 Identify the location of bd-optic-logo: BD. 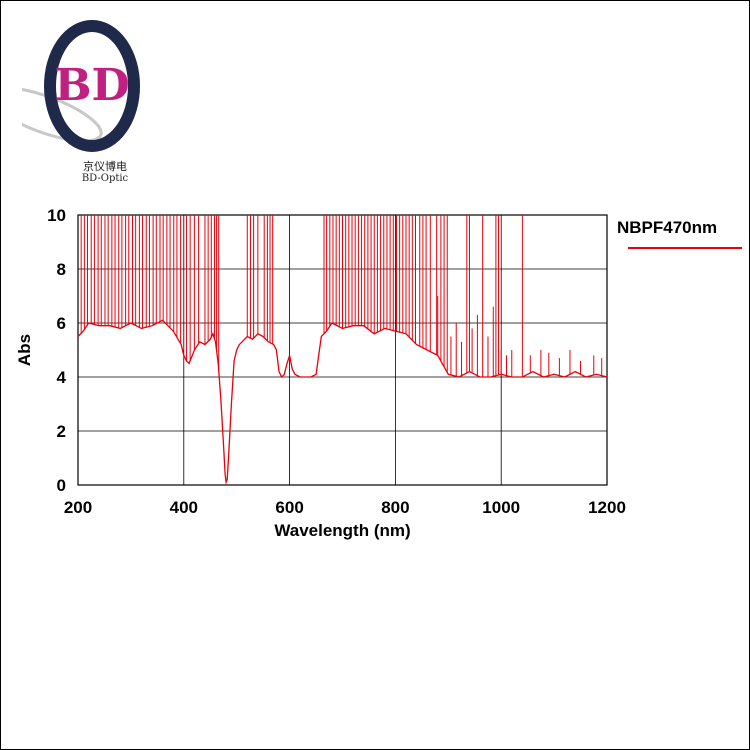
(81, 86).